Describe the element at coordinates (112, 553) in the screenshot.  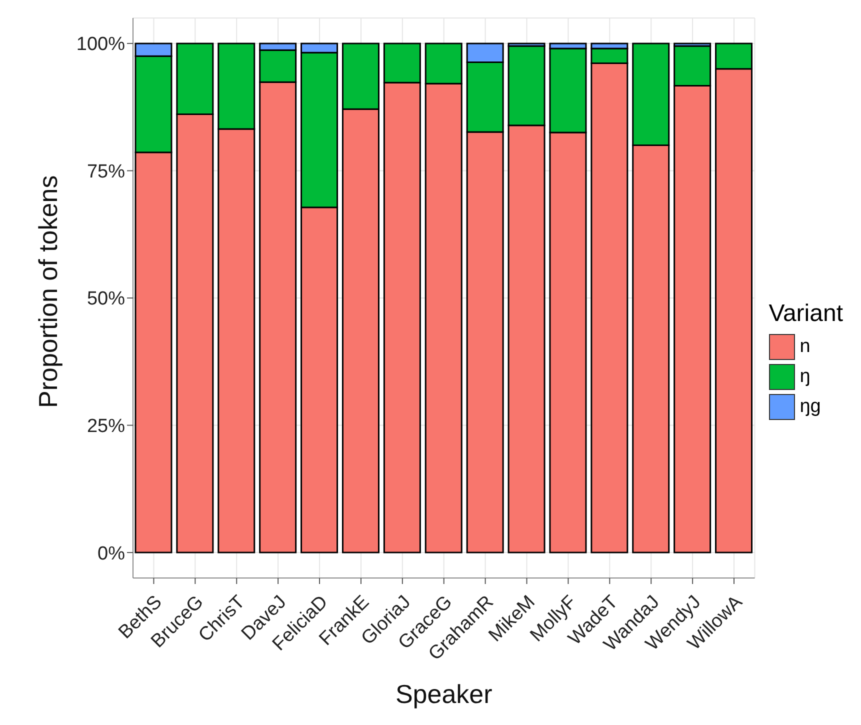
I see `y-tick-label: 0%` at that location.